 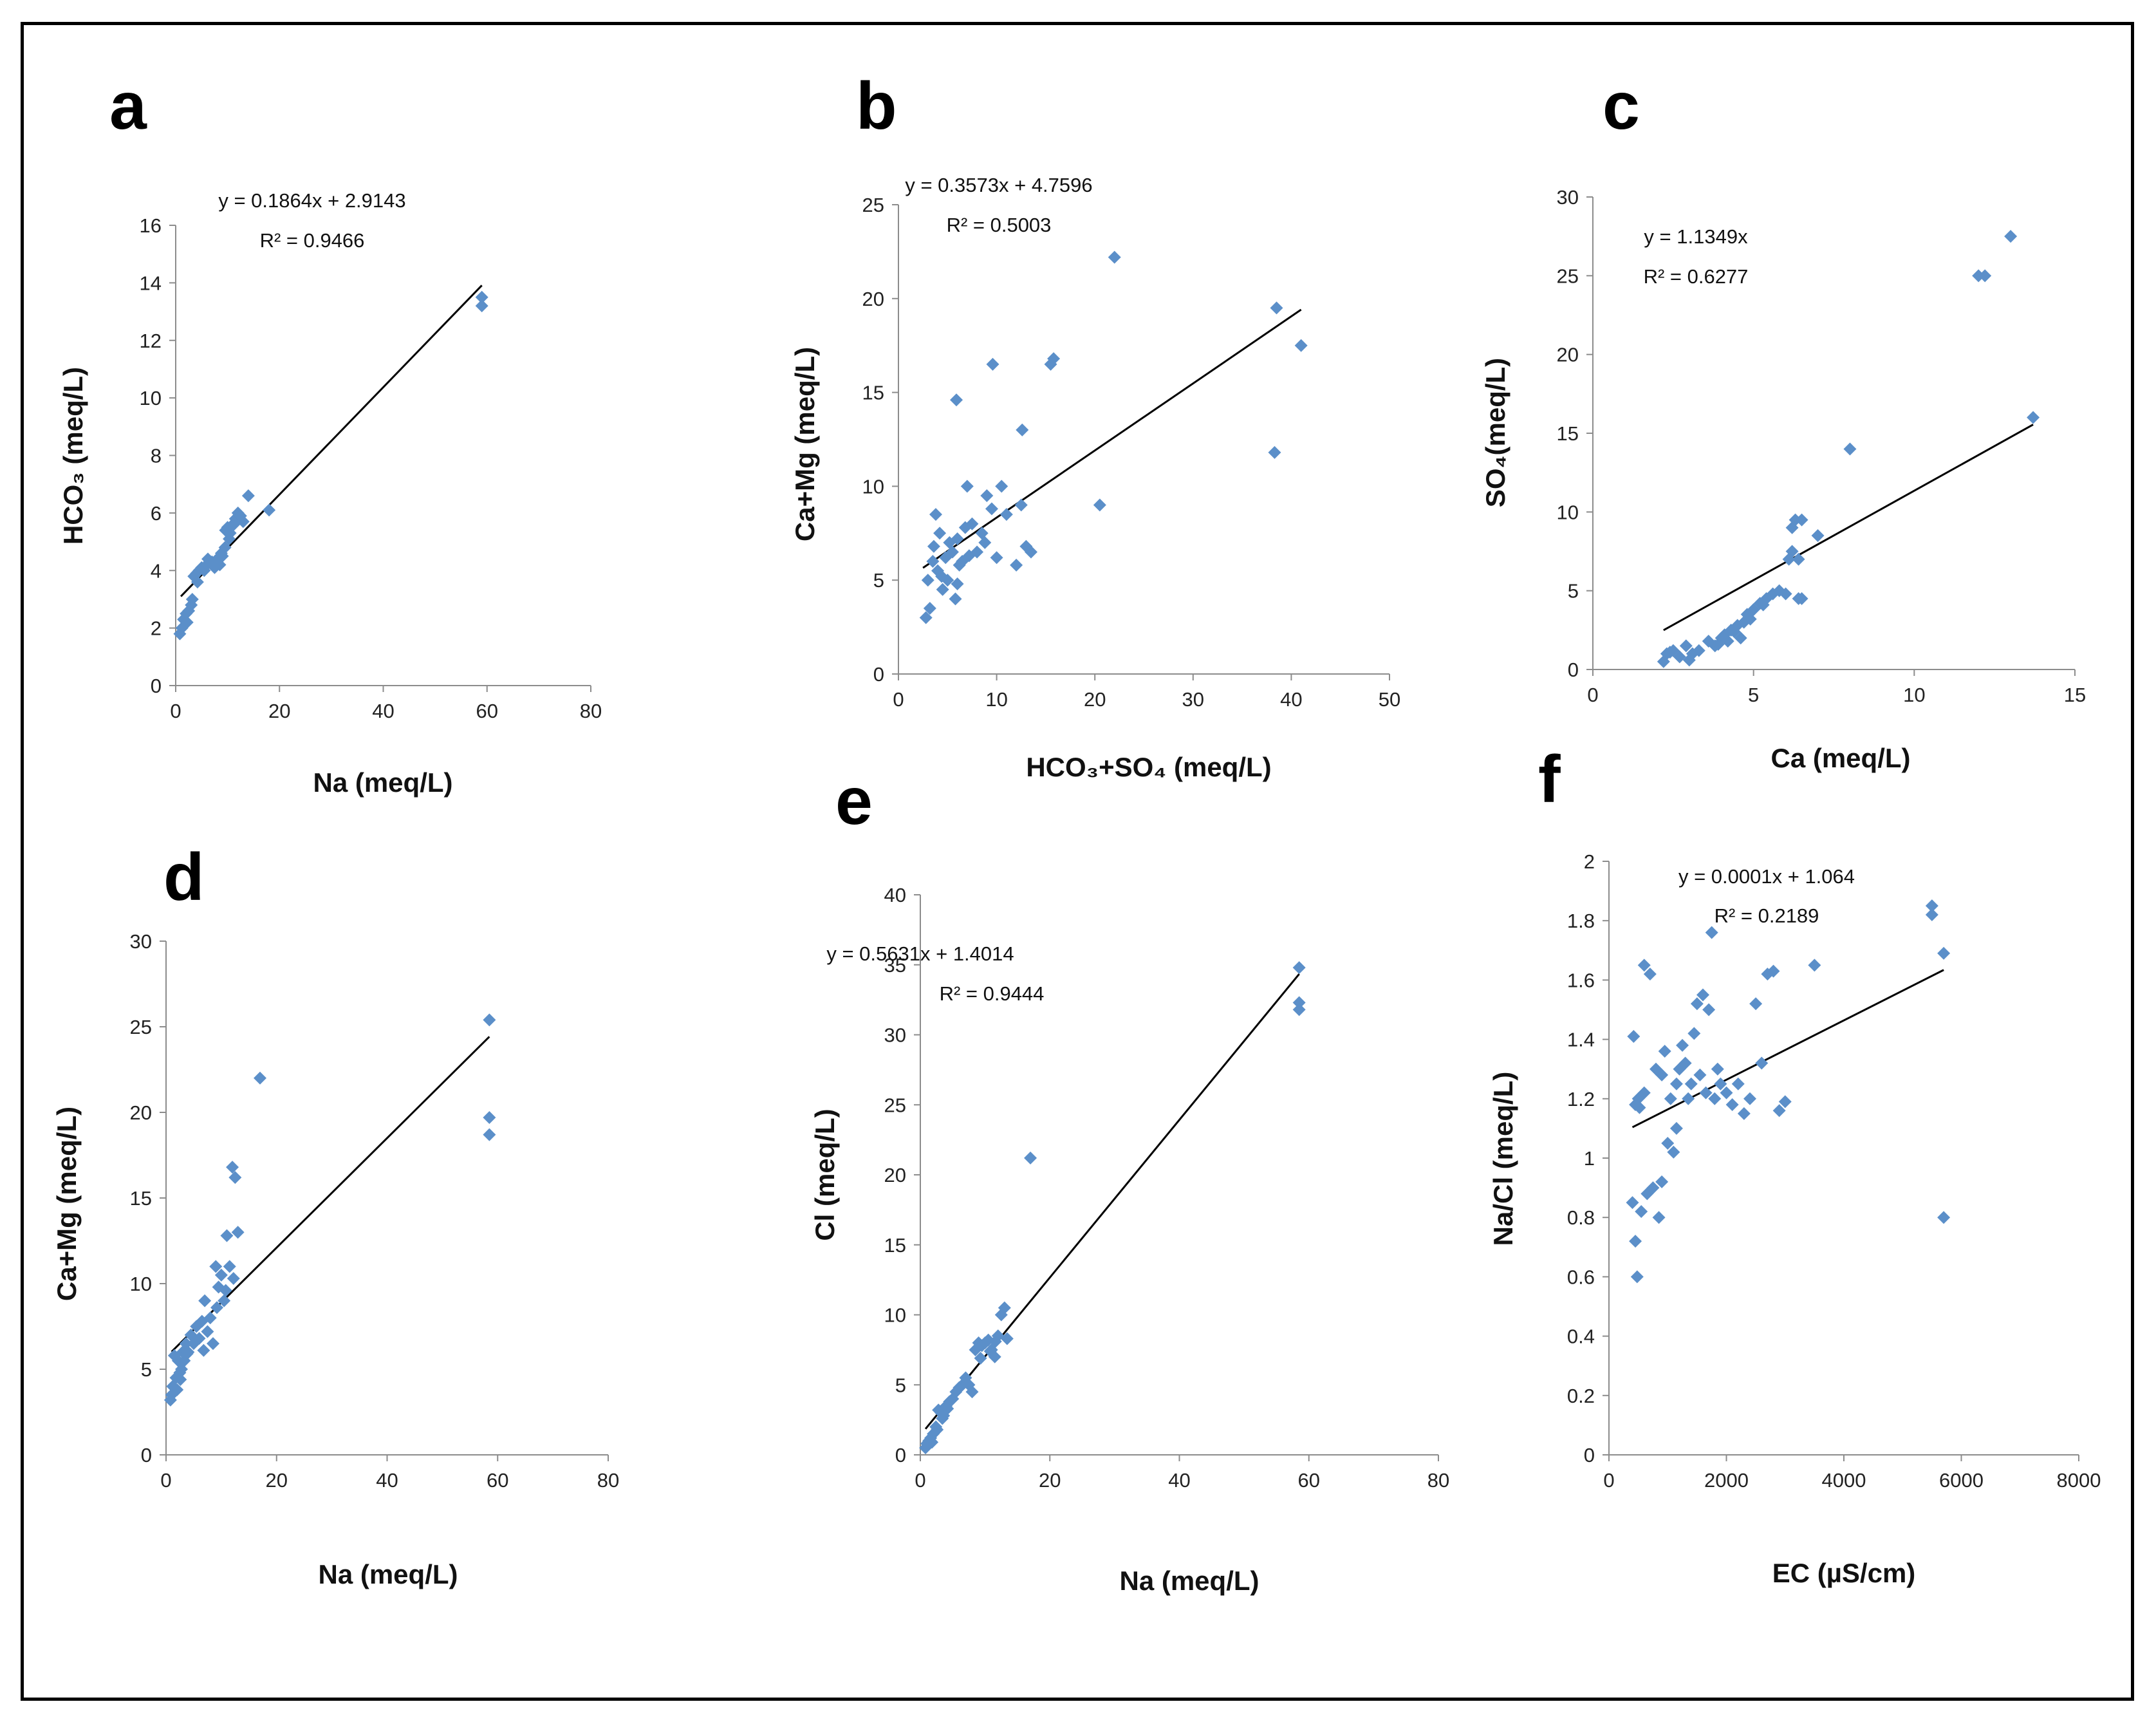 What do you see at coordinates (1568, 197) in the screenshot?
I see `y-tick-label: 30` at bounding box center [1568, 197].